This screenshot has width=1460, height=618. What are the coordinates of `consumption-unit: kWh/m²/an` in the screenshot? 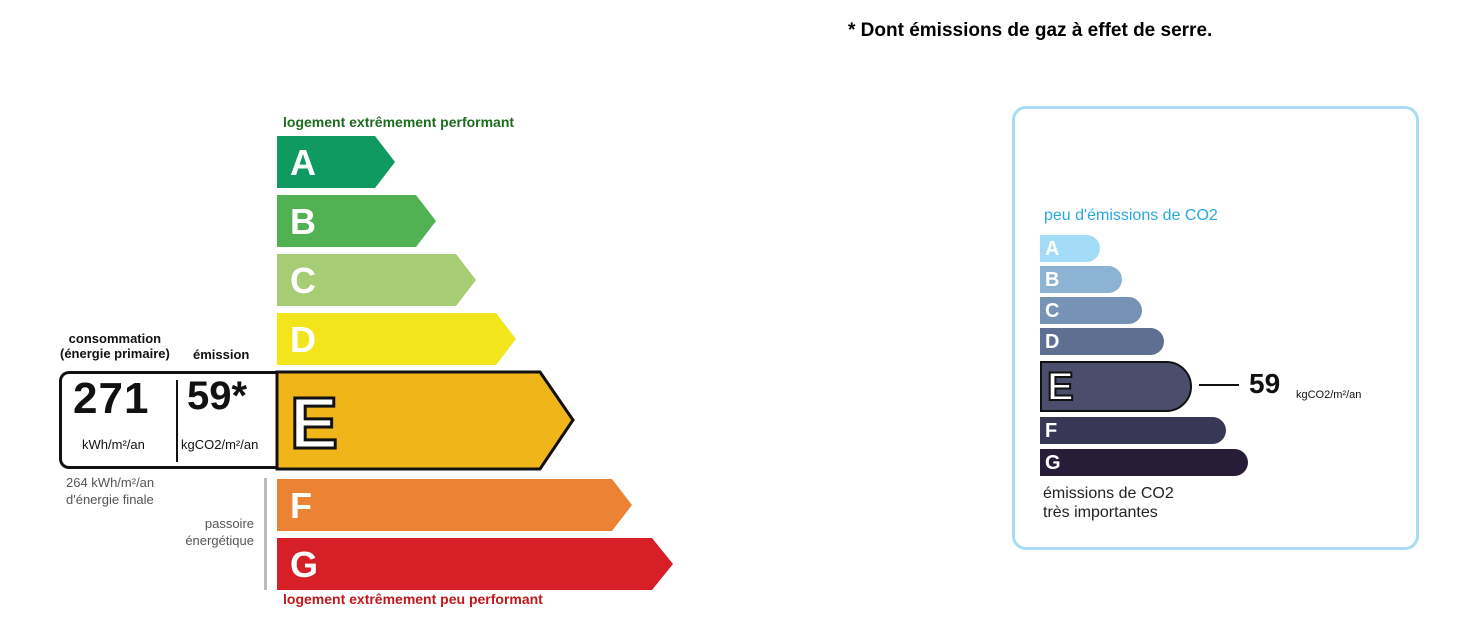 It's located at (113, 444).